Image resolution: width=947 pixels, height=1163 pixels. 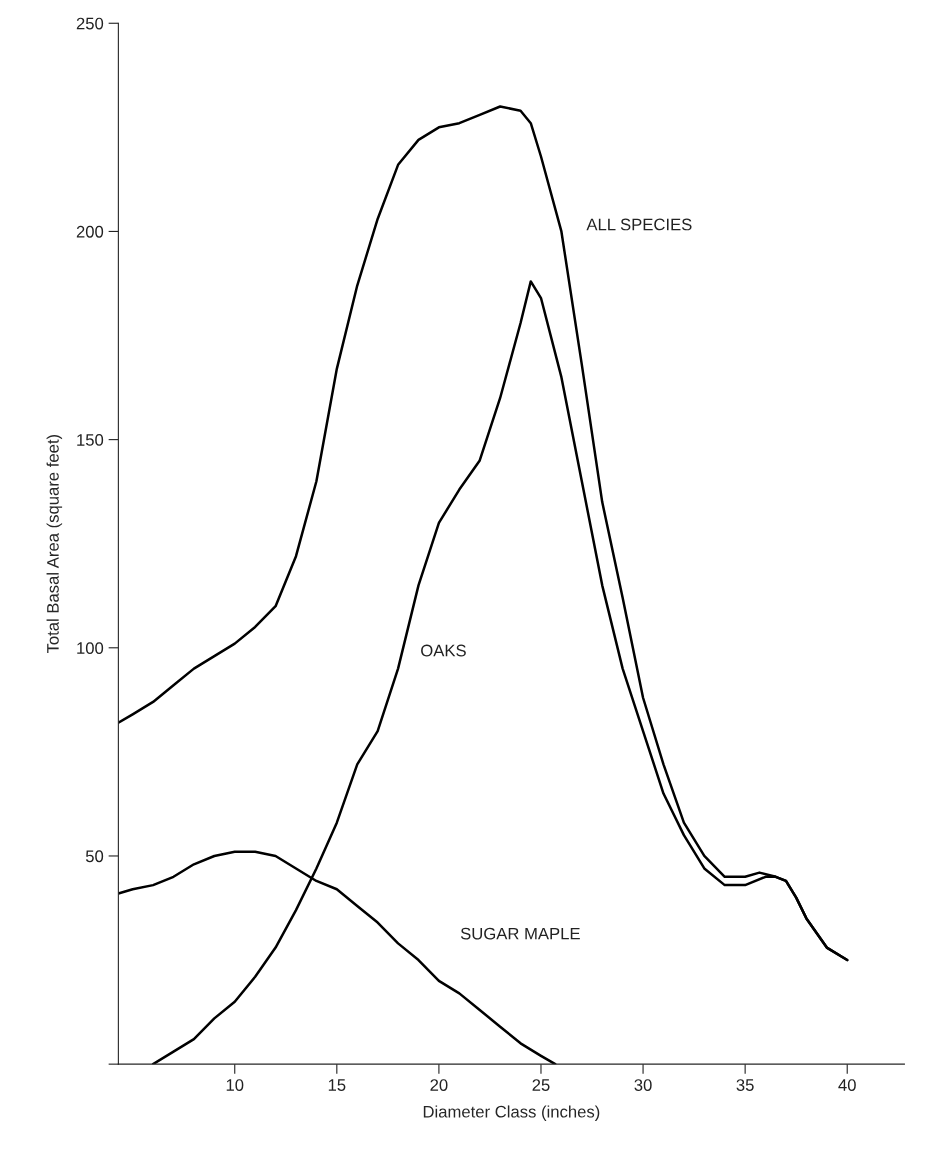 I want to click on series-label: OAKS, so click(x=443, y=650).